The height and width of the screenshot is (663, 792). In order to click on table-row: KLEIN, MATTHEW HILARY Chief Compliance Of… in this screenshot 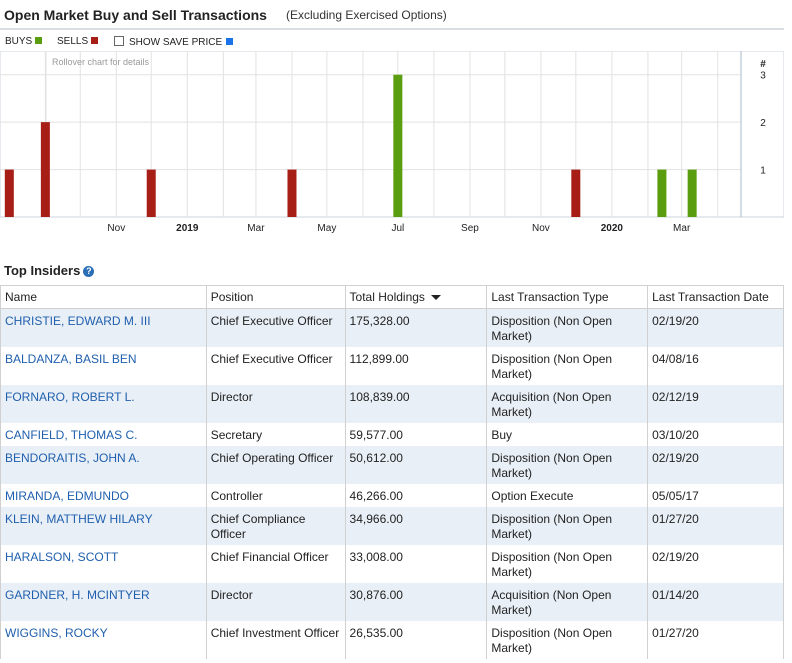, I will do `click(392, 525)`.